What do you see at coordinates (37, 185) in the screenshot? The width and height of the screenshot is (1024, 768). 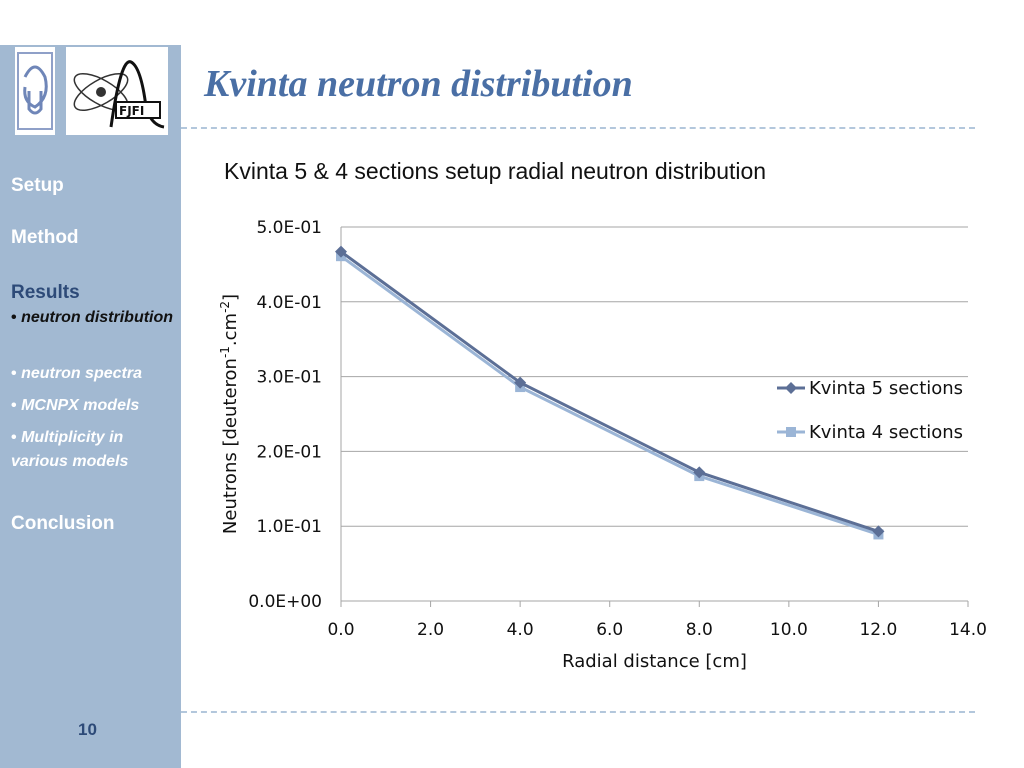 I see `nav-setup: Setup` at bounding box center [37, 185].